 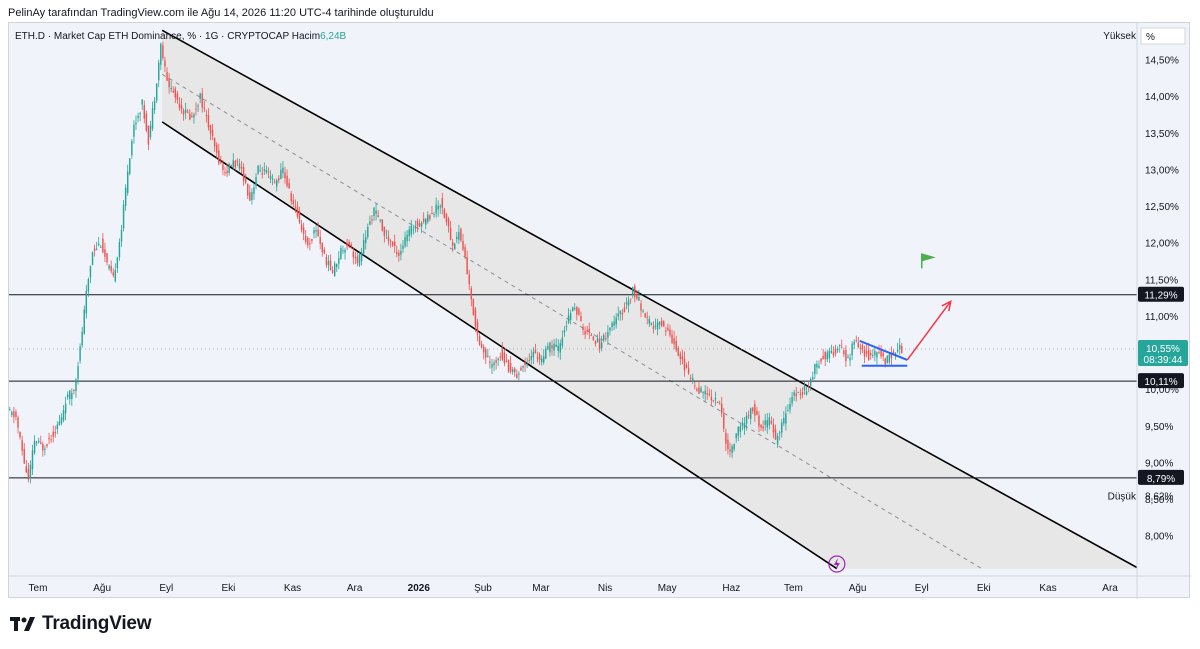 What do you see at coordinates (605, 588) in the screenshot?
I see `x-tick-label: Nis` at bounding box center [605, 588].